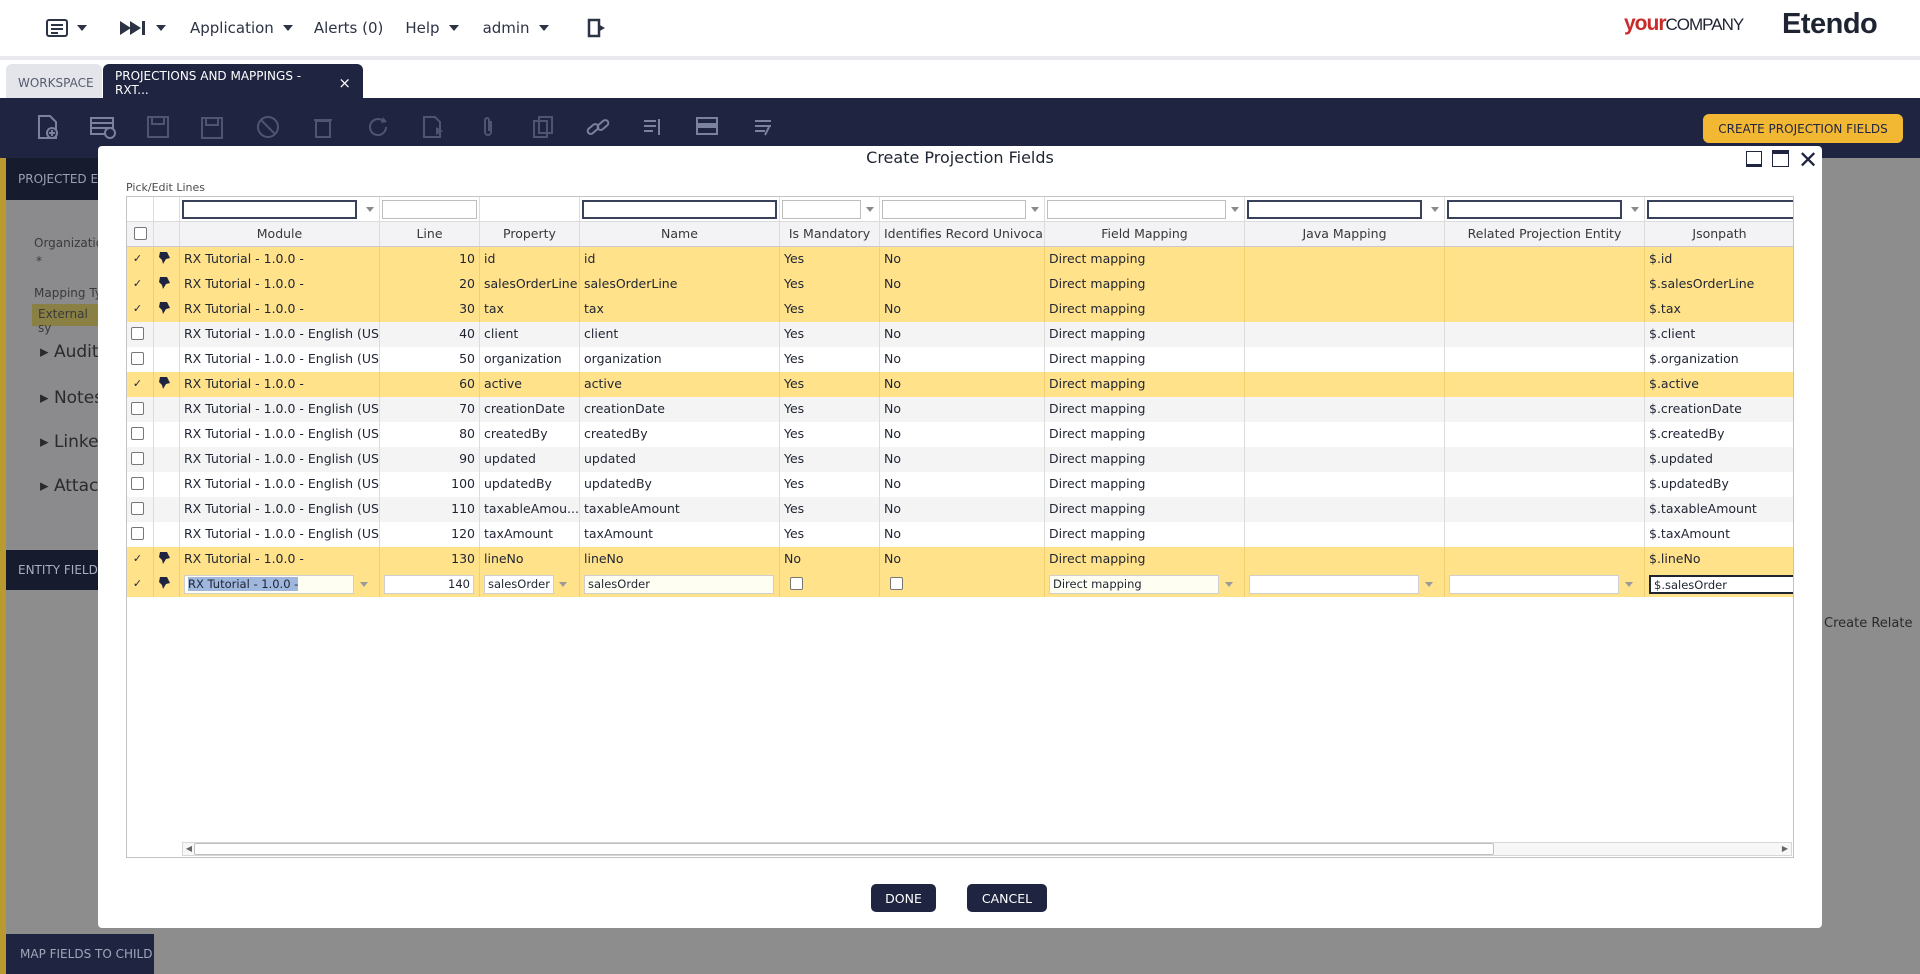 The height and width of the screenshot is (974, 1920). I want to click on select-all-checkbox, so click(140, 234).